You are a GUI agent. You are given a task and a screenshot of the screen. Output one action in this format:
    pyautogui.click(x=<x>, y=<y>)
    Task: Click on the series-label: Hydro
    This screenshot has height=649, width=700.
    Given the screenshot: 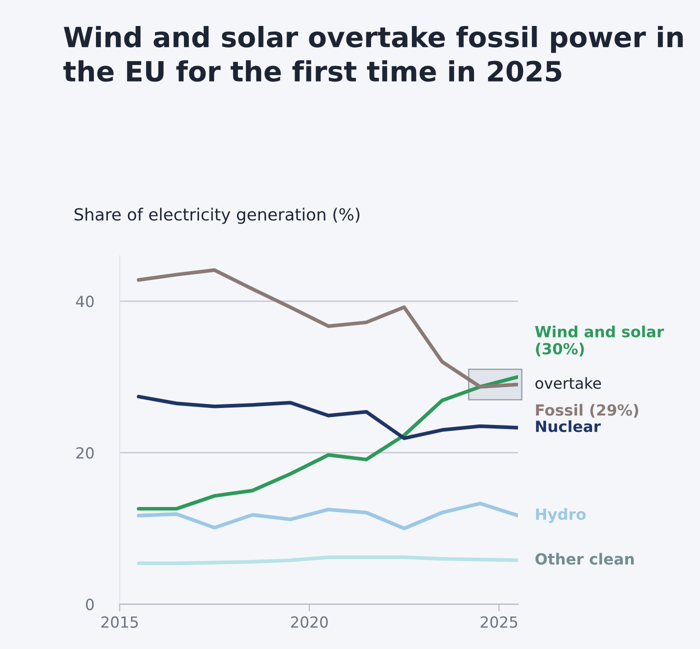 What is the action you would take?
    pyautogui.click(x=561, y=516)
    